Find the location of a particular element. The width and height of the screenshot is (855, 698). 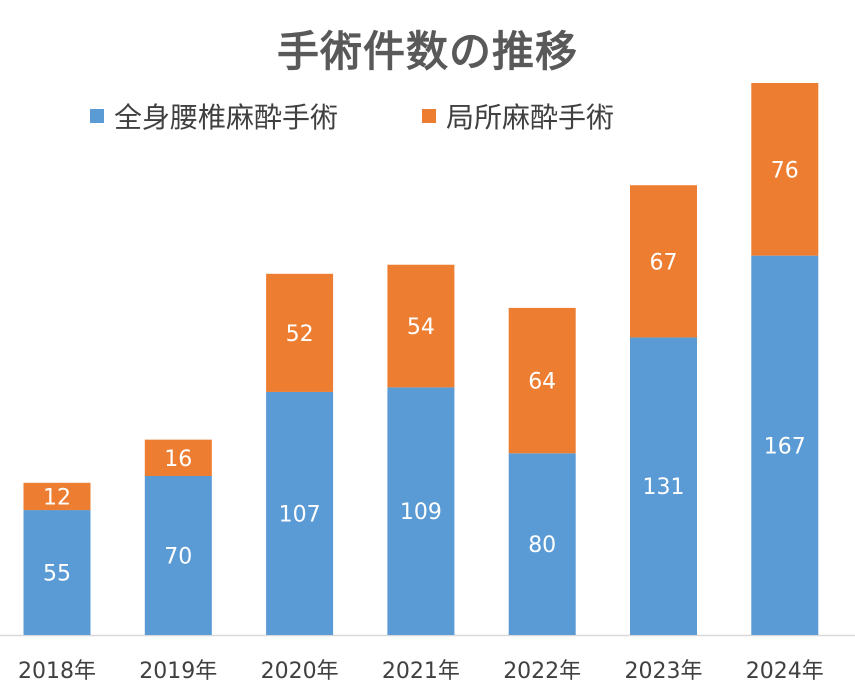

data-label-series-1-6: 167 is located at coordinates (785, 446).